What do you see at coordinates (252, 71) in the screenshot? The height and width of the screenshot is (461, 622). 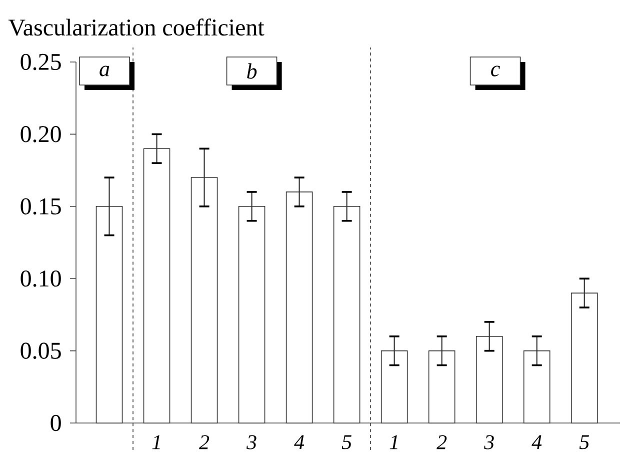 I see `annotation: b` at bounding box center [252, 71].